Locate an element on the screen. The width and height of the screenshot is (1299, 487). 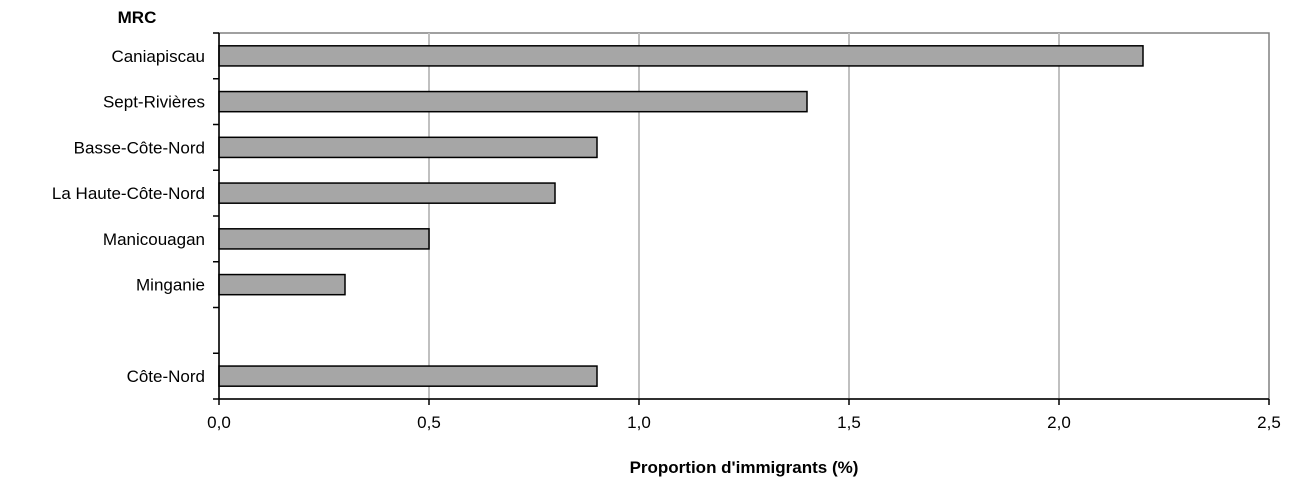
y-tick-label: Basse-Côte-Nord is located at coordinates (139, 147).